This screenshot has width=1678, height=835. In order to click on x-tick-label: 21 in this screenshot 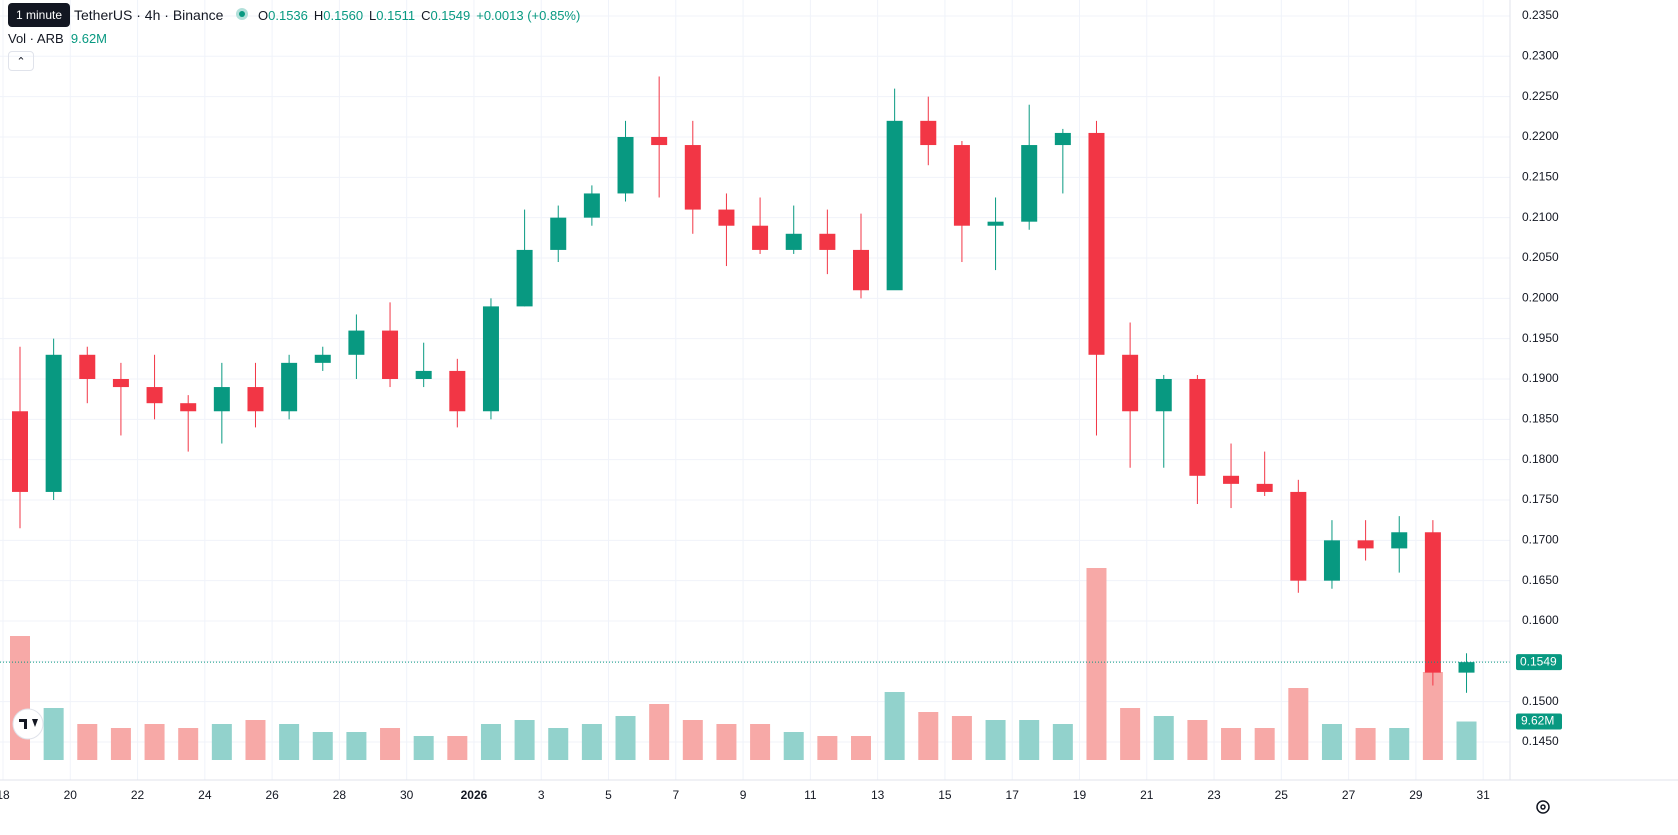, I will do `click(1147, 795)`.